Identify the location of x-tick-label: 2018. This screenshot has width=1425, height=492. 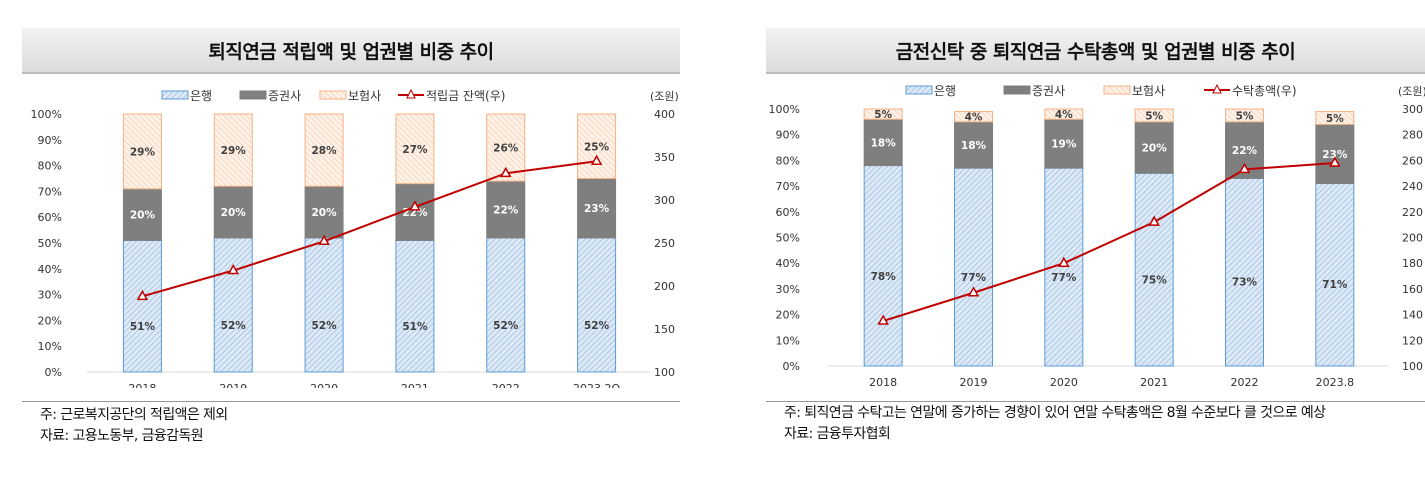
(883, 382).